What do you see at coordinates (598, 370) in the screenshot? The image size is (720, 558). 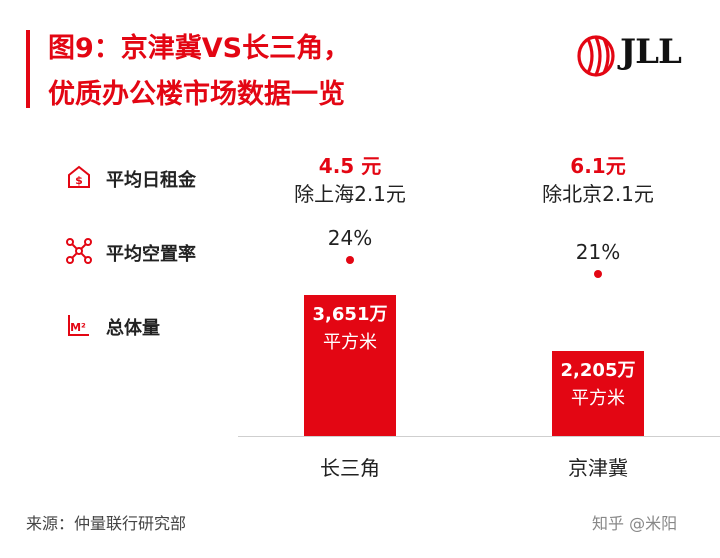 I see `bar-value-1: 2,205万` at bounding box center [598, 370].